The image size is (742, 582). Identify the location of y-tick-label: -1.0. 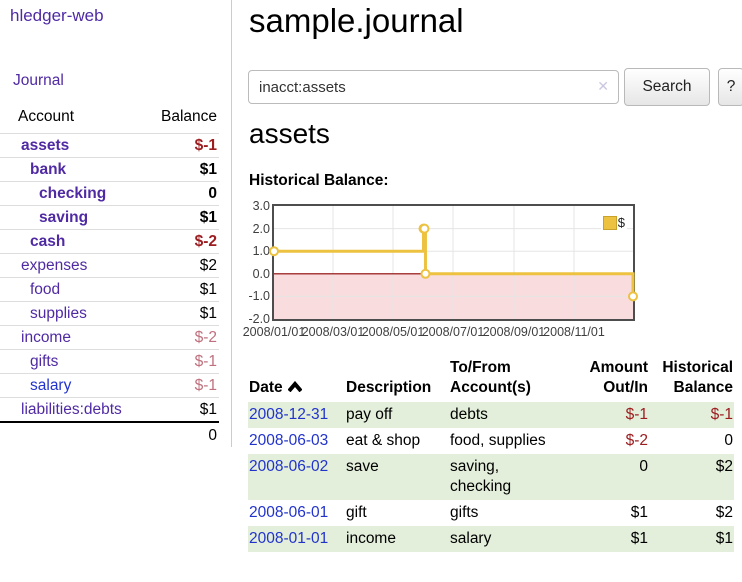
(259, 296).